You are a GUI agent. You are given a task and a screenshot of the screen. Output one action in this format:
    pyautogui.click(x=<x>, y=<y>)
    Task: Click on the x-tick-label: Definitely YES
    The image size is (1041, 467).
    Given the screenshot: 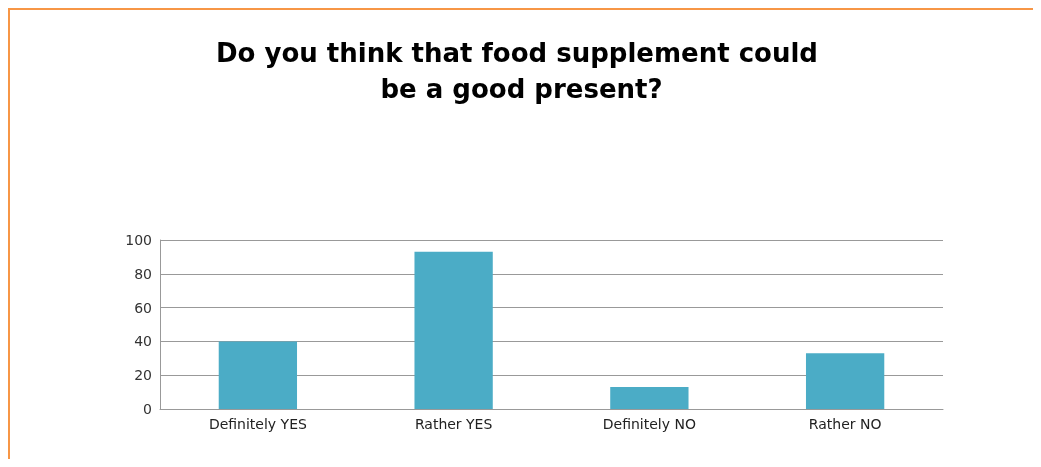 What is the action you would take?
    pyautogui.click(x=257, y=424)
    